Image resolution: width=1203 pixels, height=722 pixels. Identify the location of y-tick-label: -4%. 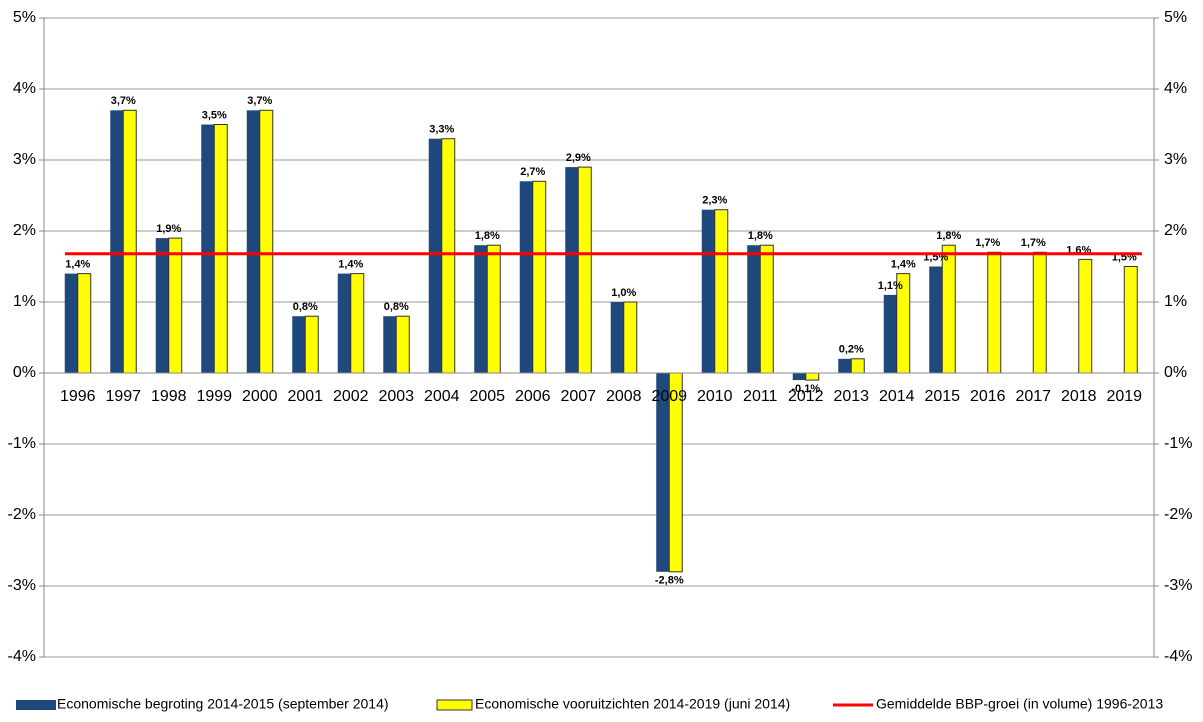
(22, 656).